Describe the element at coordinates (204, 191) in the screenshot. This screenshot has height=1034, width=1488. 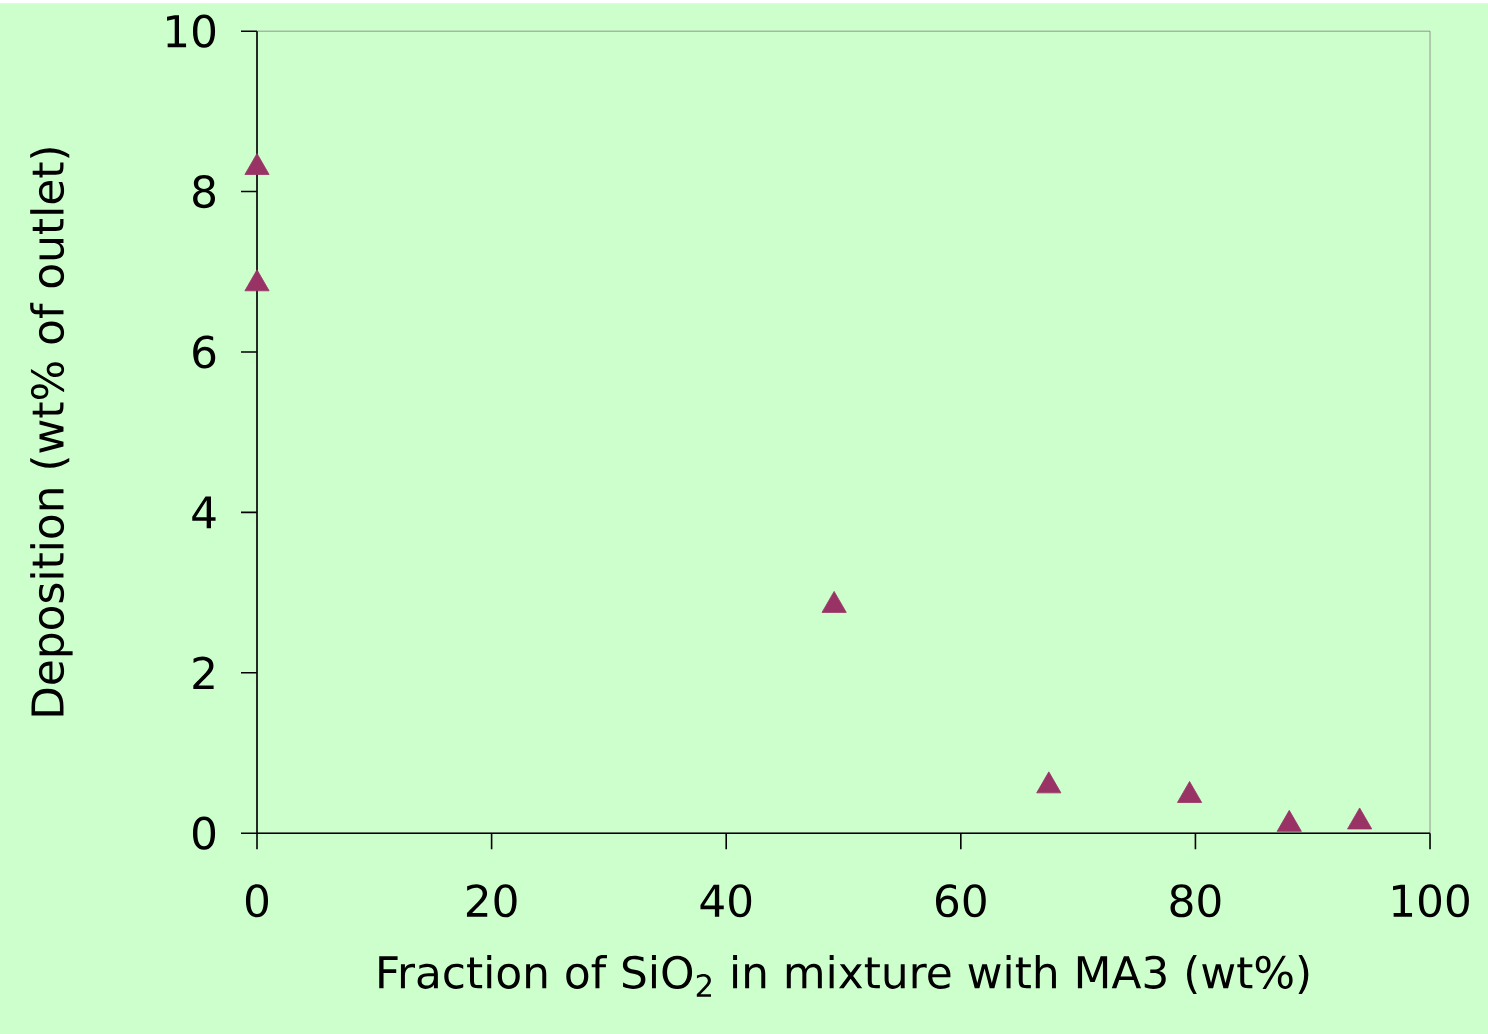
I see `y-tick-label: 8` at that location.